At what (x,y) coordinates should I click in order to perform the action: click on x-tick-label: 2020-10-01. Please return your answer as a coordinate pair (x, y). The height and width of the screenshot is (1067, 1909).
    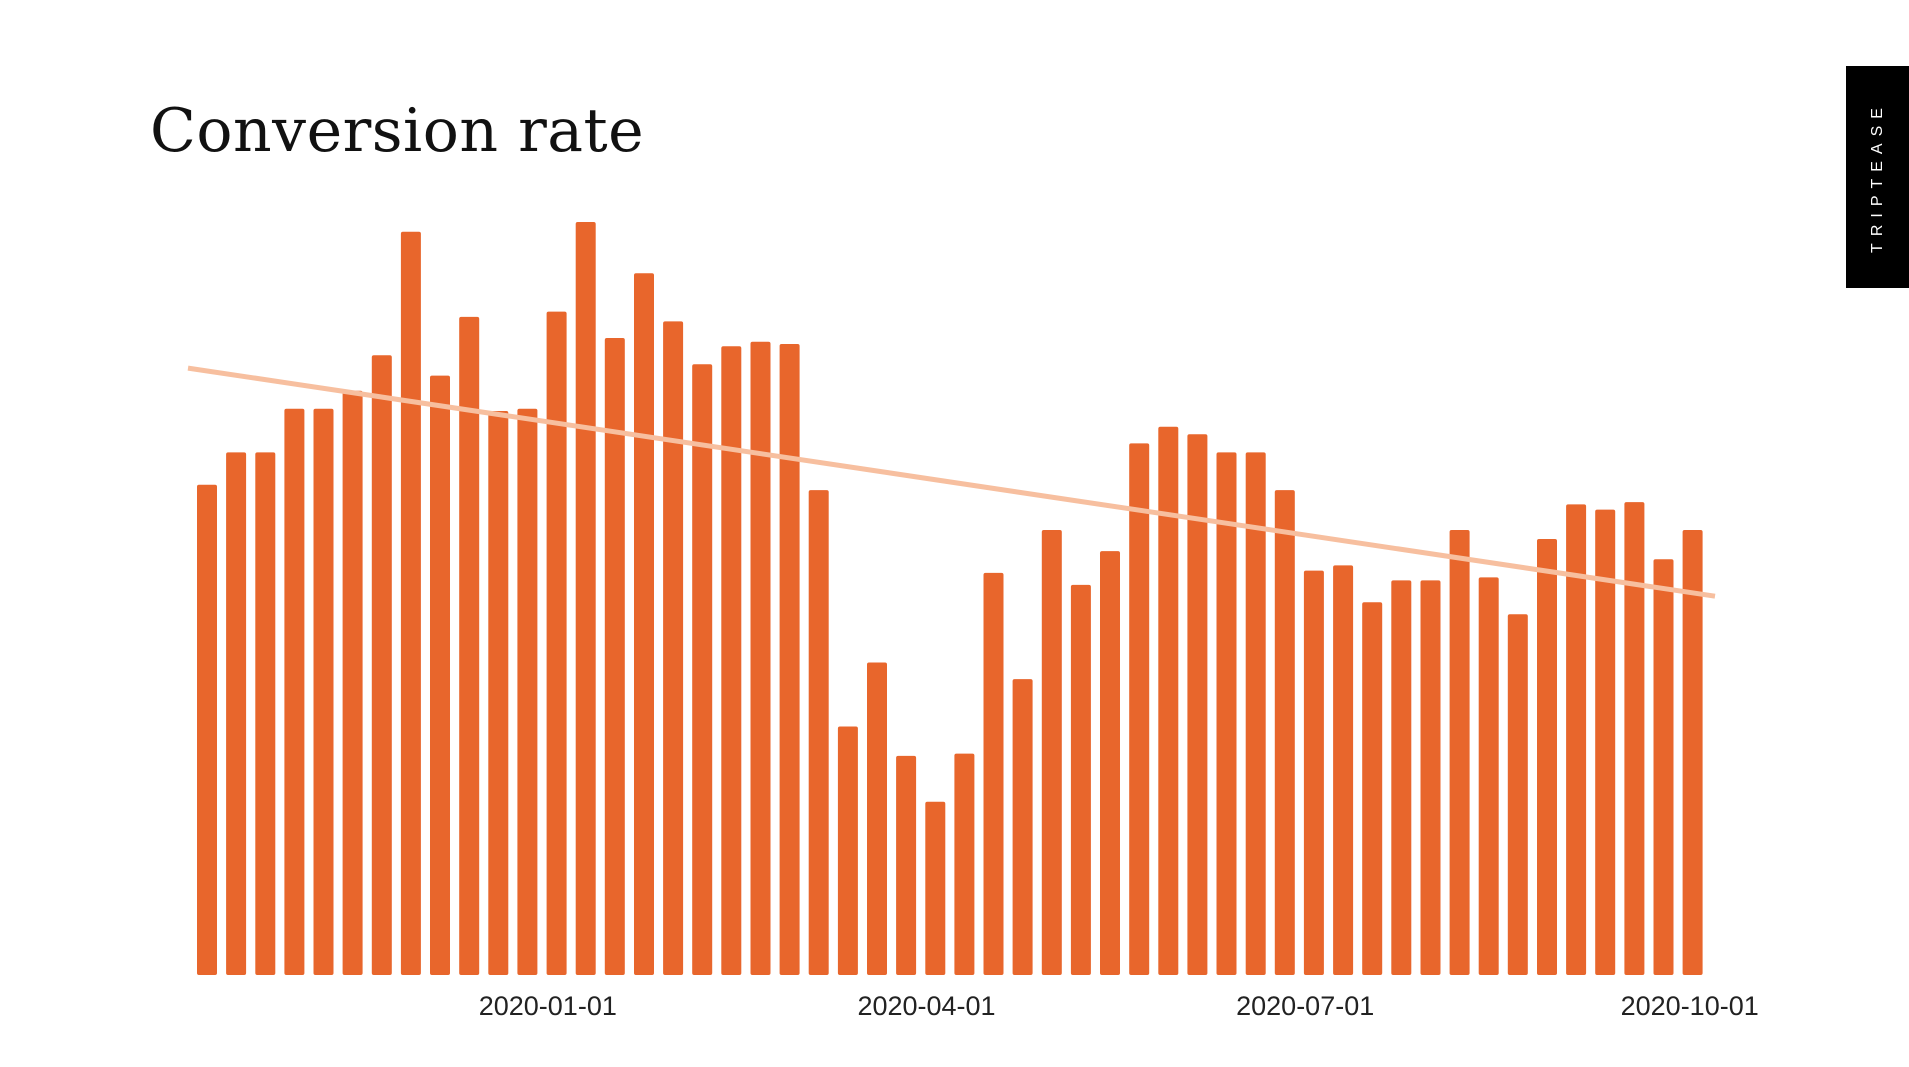
    Looking at the image, I should click on (1690, 1006).